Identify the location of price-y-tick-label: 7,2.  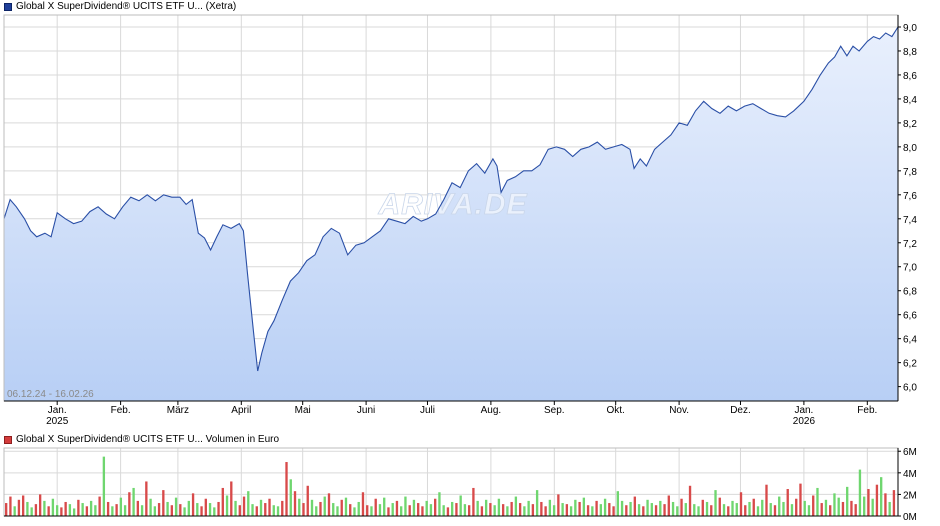
(910, 244).